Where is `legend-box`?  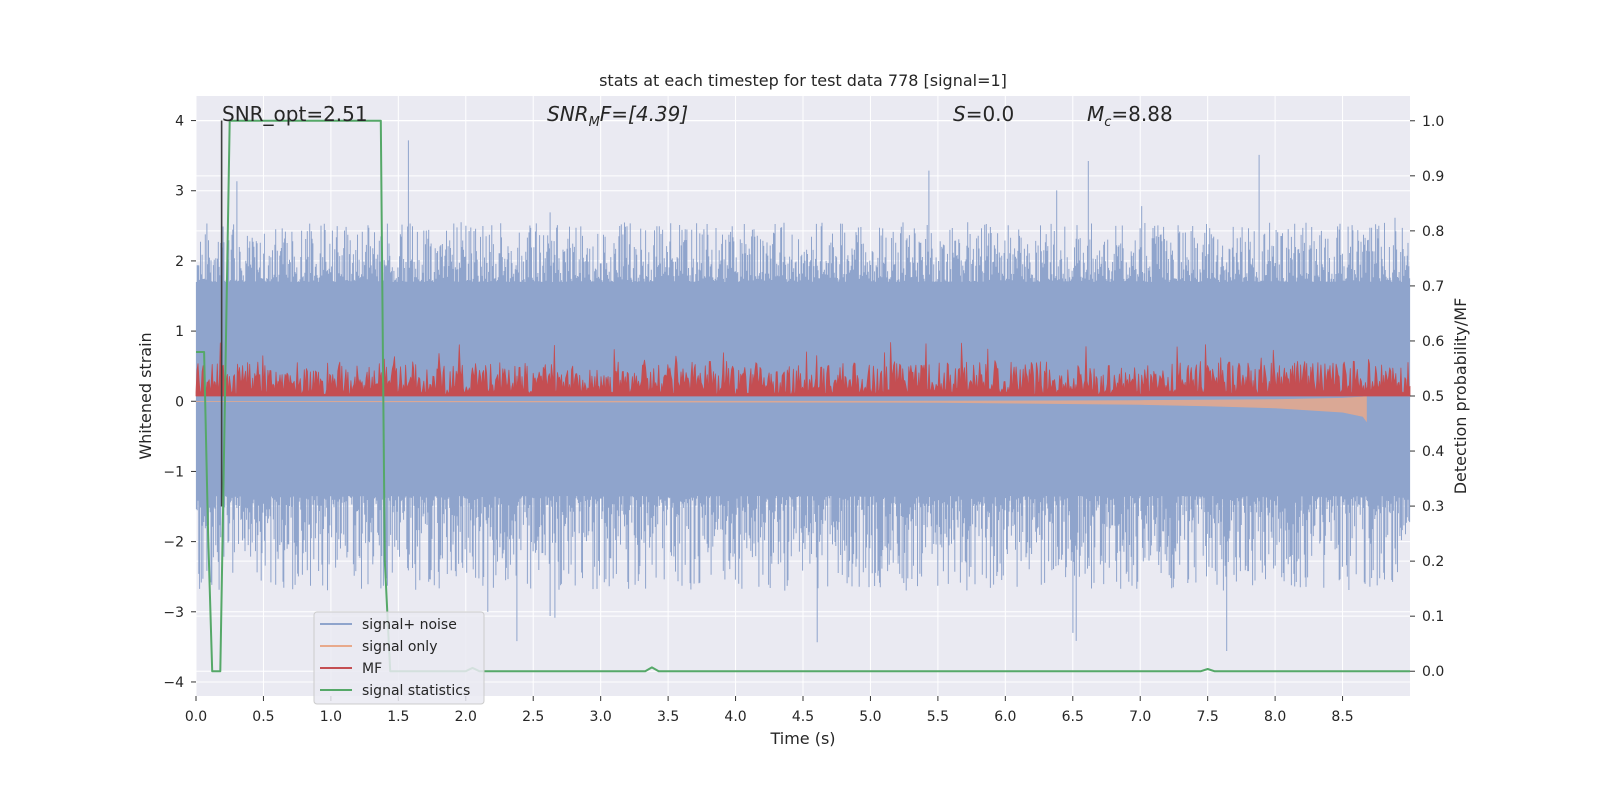 legend-box is located at coordinates (399, 658).